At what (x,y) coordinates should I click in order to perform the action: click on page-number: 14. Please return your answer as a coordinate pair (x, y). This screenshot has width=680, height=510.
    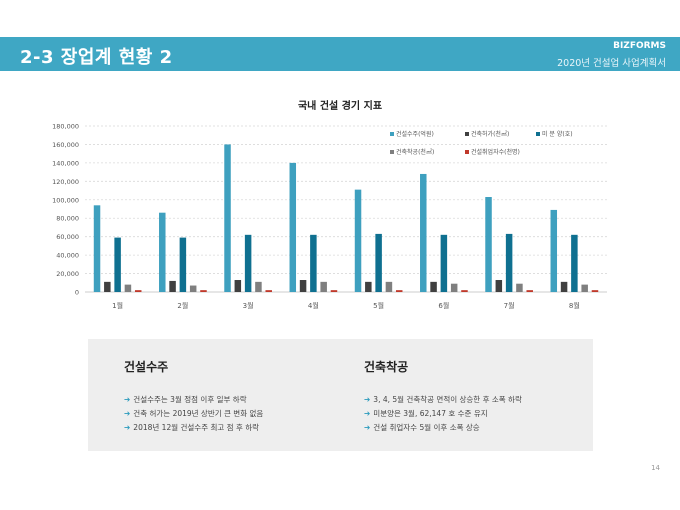
    Looking at the image, I should click on (655, 468).